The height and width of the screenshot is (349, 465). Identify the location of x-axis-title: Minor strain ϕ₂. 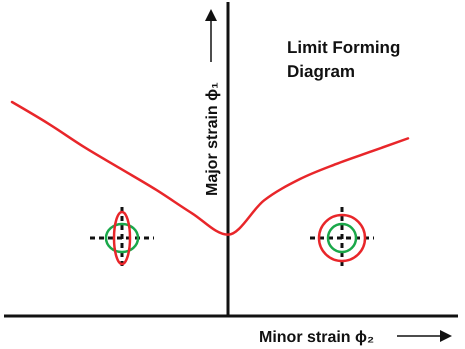
(316, 337).